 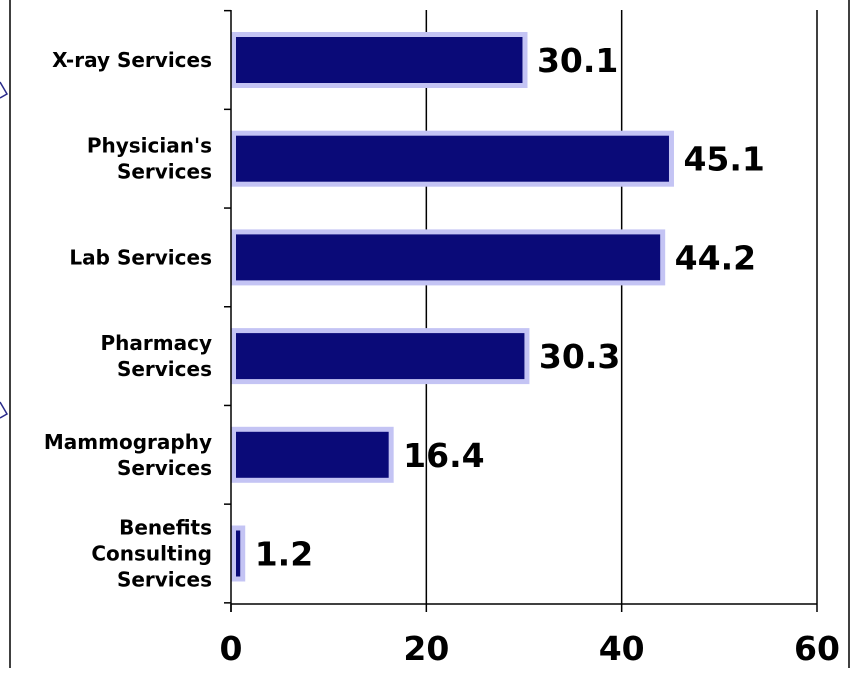 I want to click on x-tick-label: 60, so click(x=817, y=648).